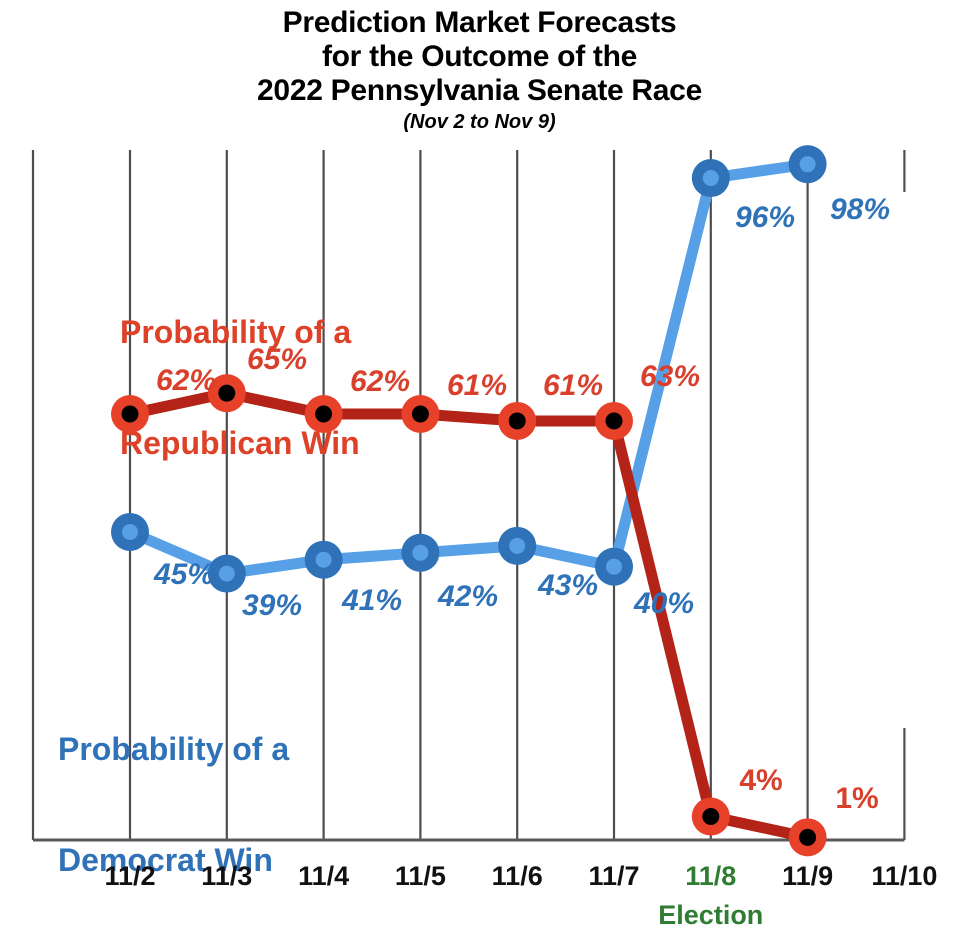  Describe the element at coordinates (173, 798) in the screenshot. I see `series-label-democrat: Probability of a Democrat Win` at that location.